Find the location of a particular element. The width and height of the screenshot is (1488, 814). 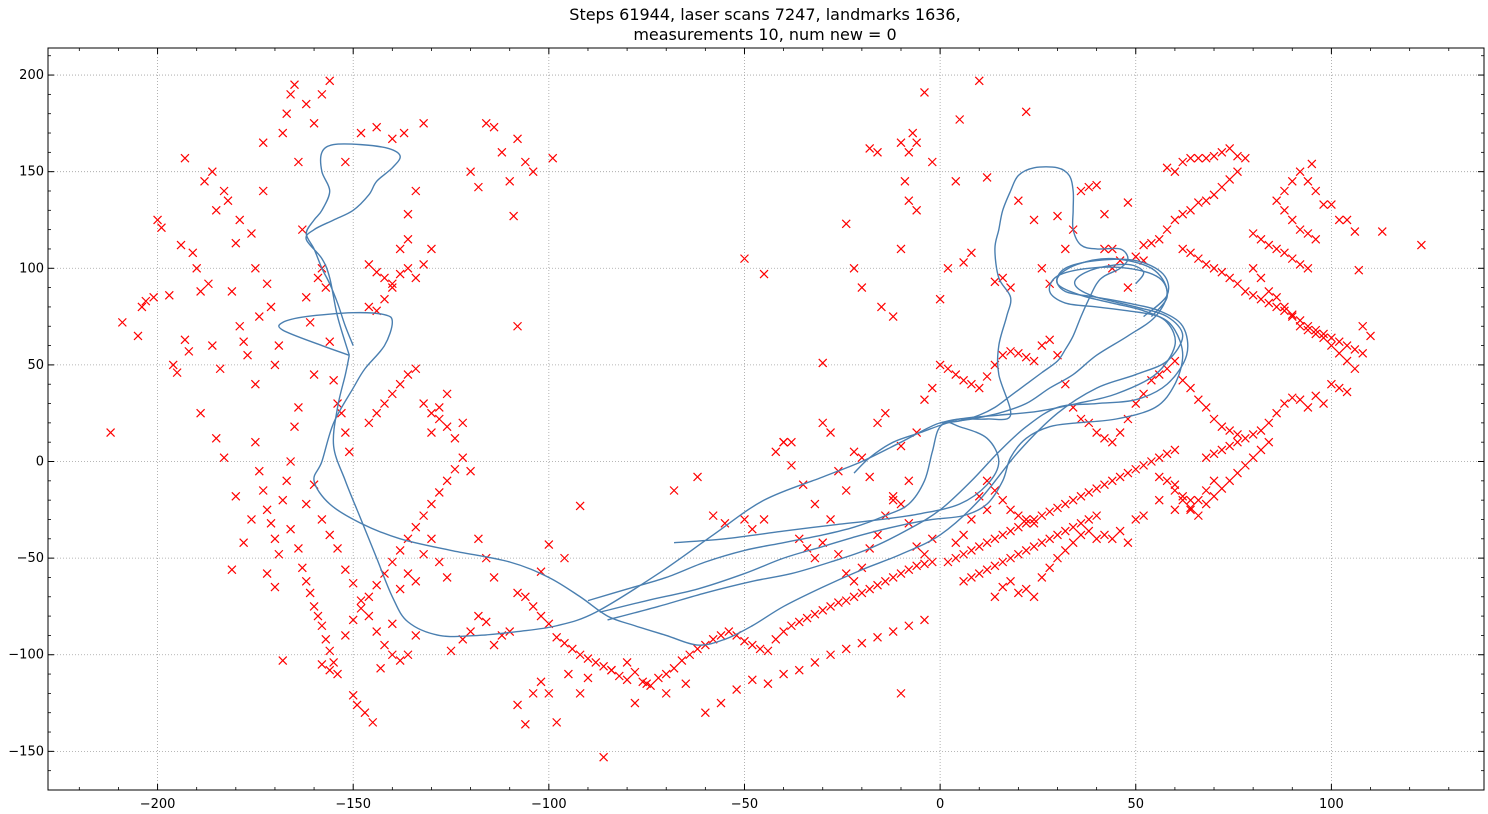

x-tick-label: −150 is located at coordinates (353, 804).